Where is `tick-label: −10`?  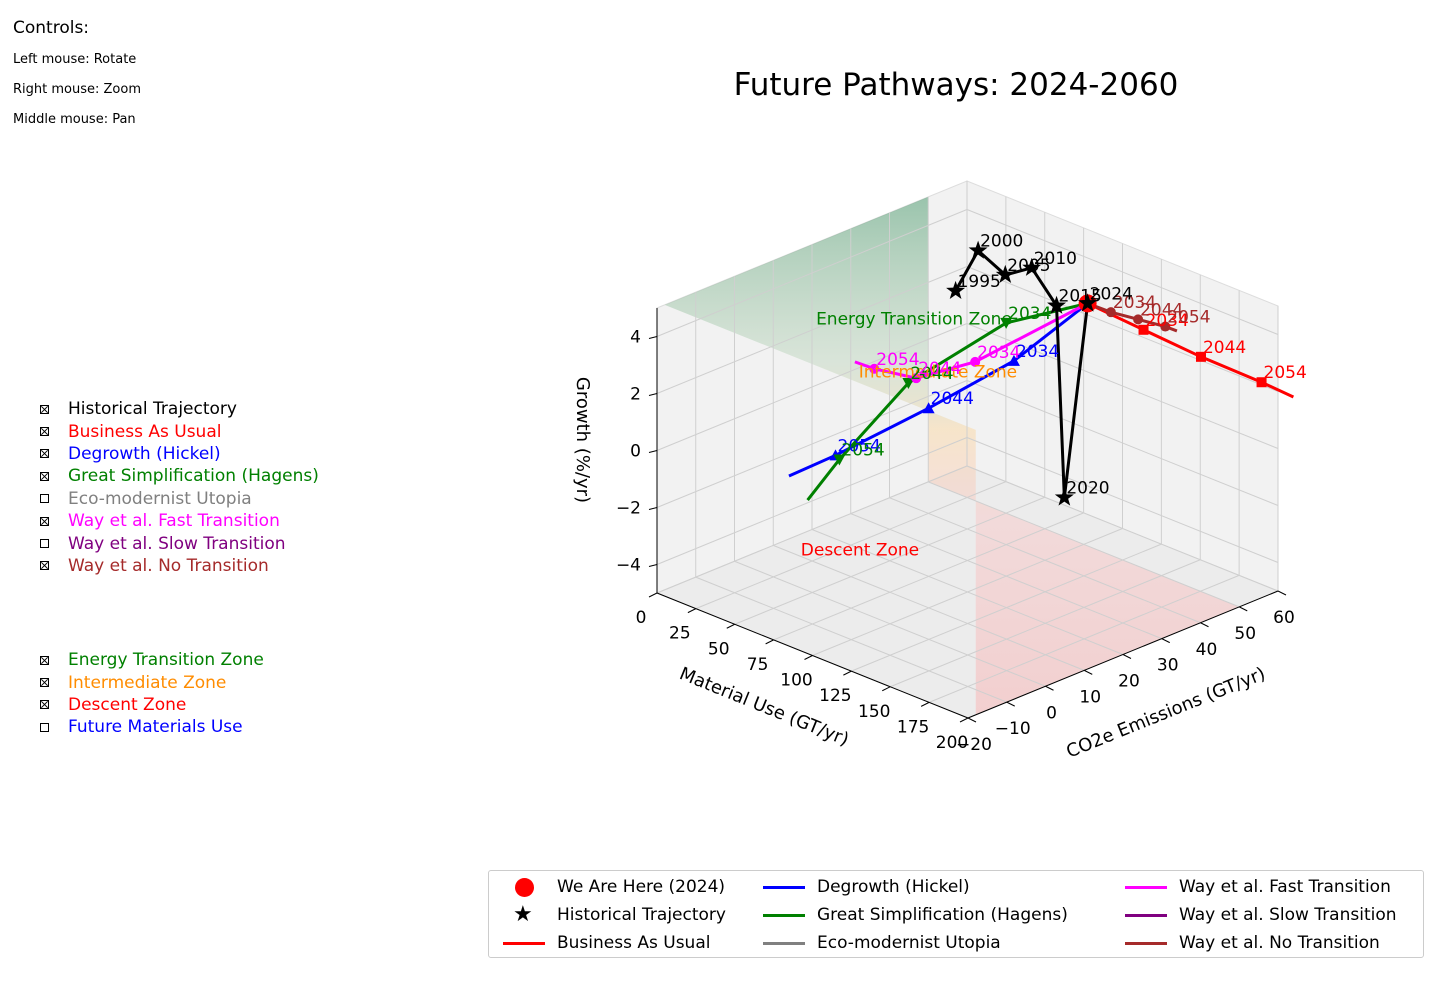
tick-label: −10 is located at coordinates (1013, 729).